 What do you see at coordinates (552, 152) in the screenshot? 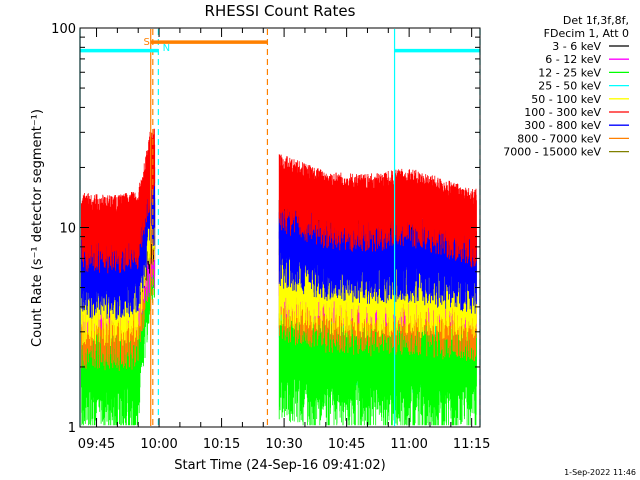
I see `legend-label-8: 7000 - 15000 keV` at bounding box center [552, 152].